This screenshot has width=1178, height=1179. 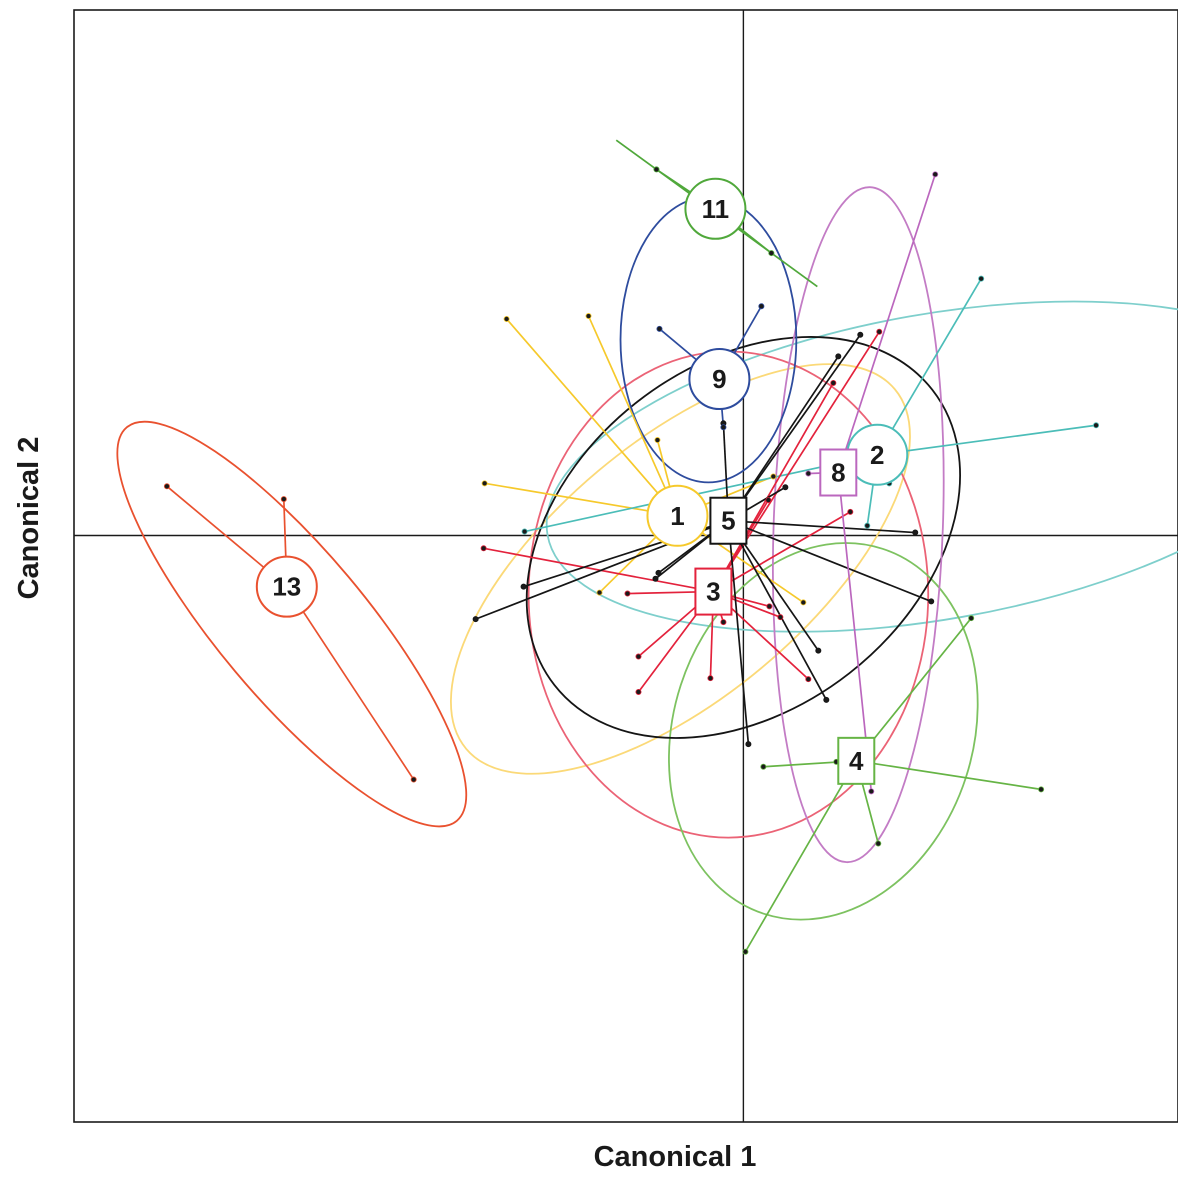 I want to click on group-label-3: 3, so click(x=713, y=592).